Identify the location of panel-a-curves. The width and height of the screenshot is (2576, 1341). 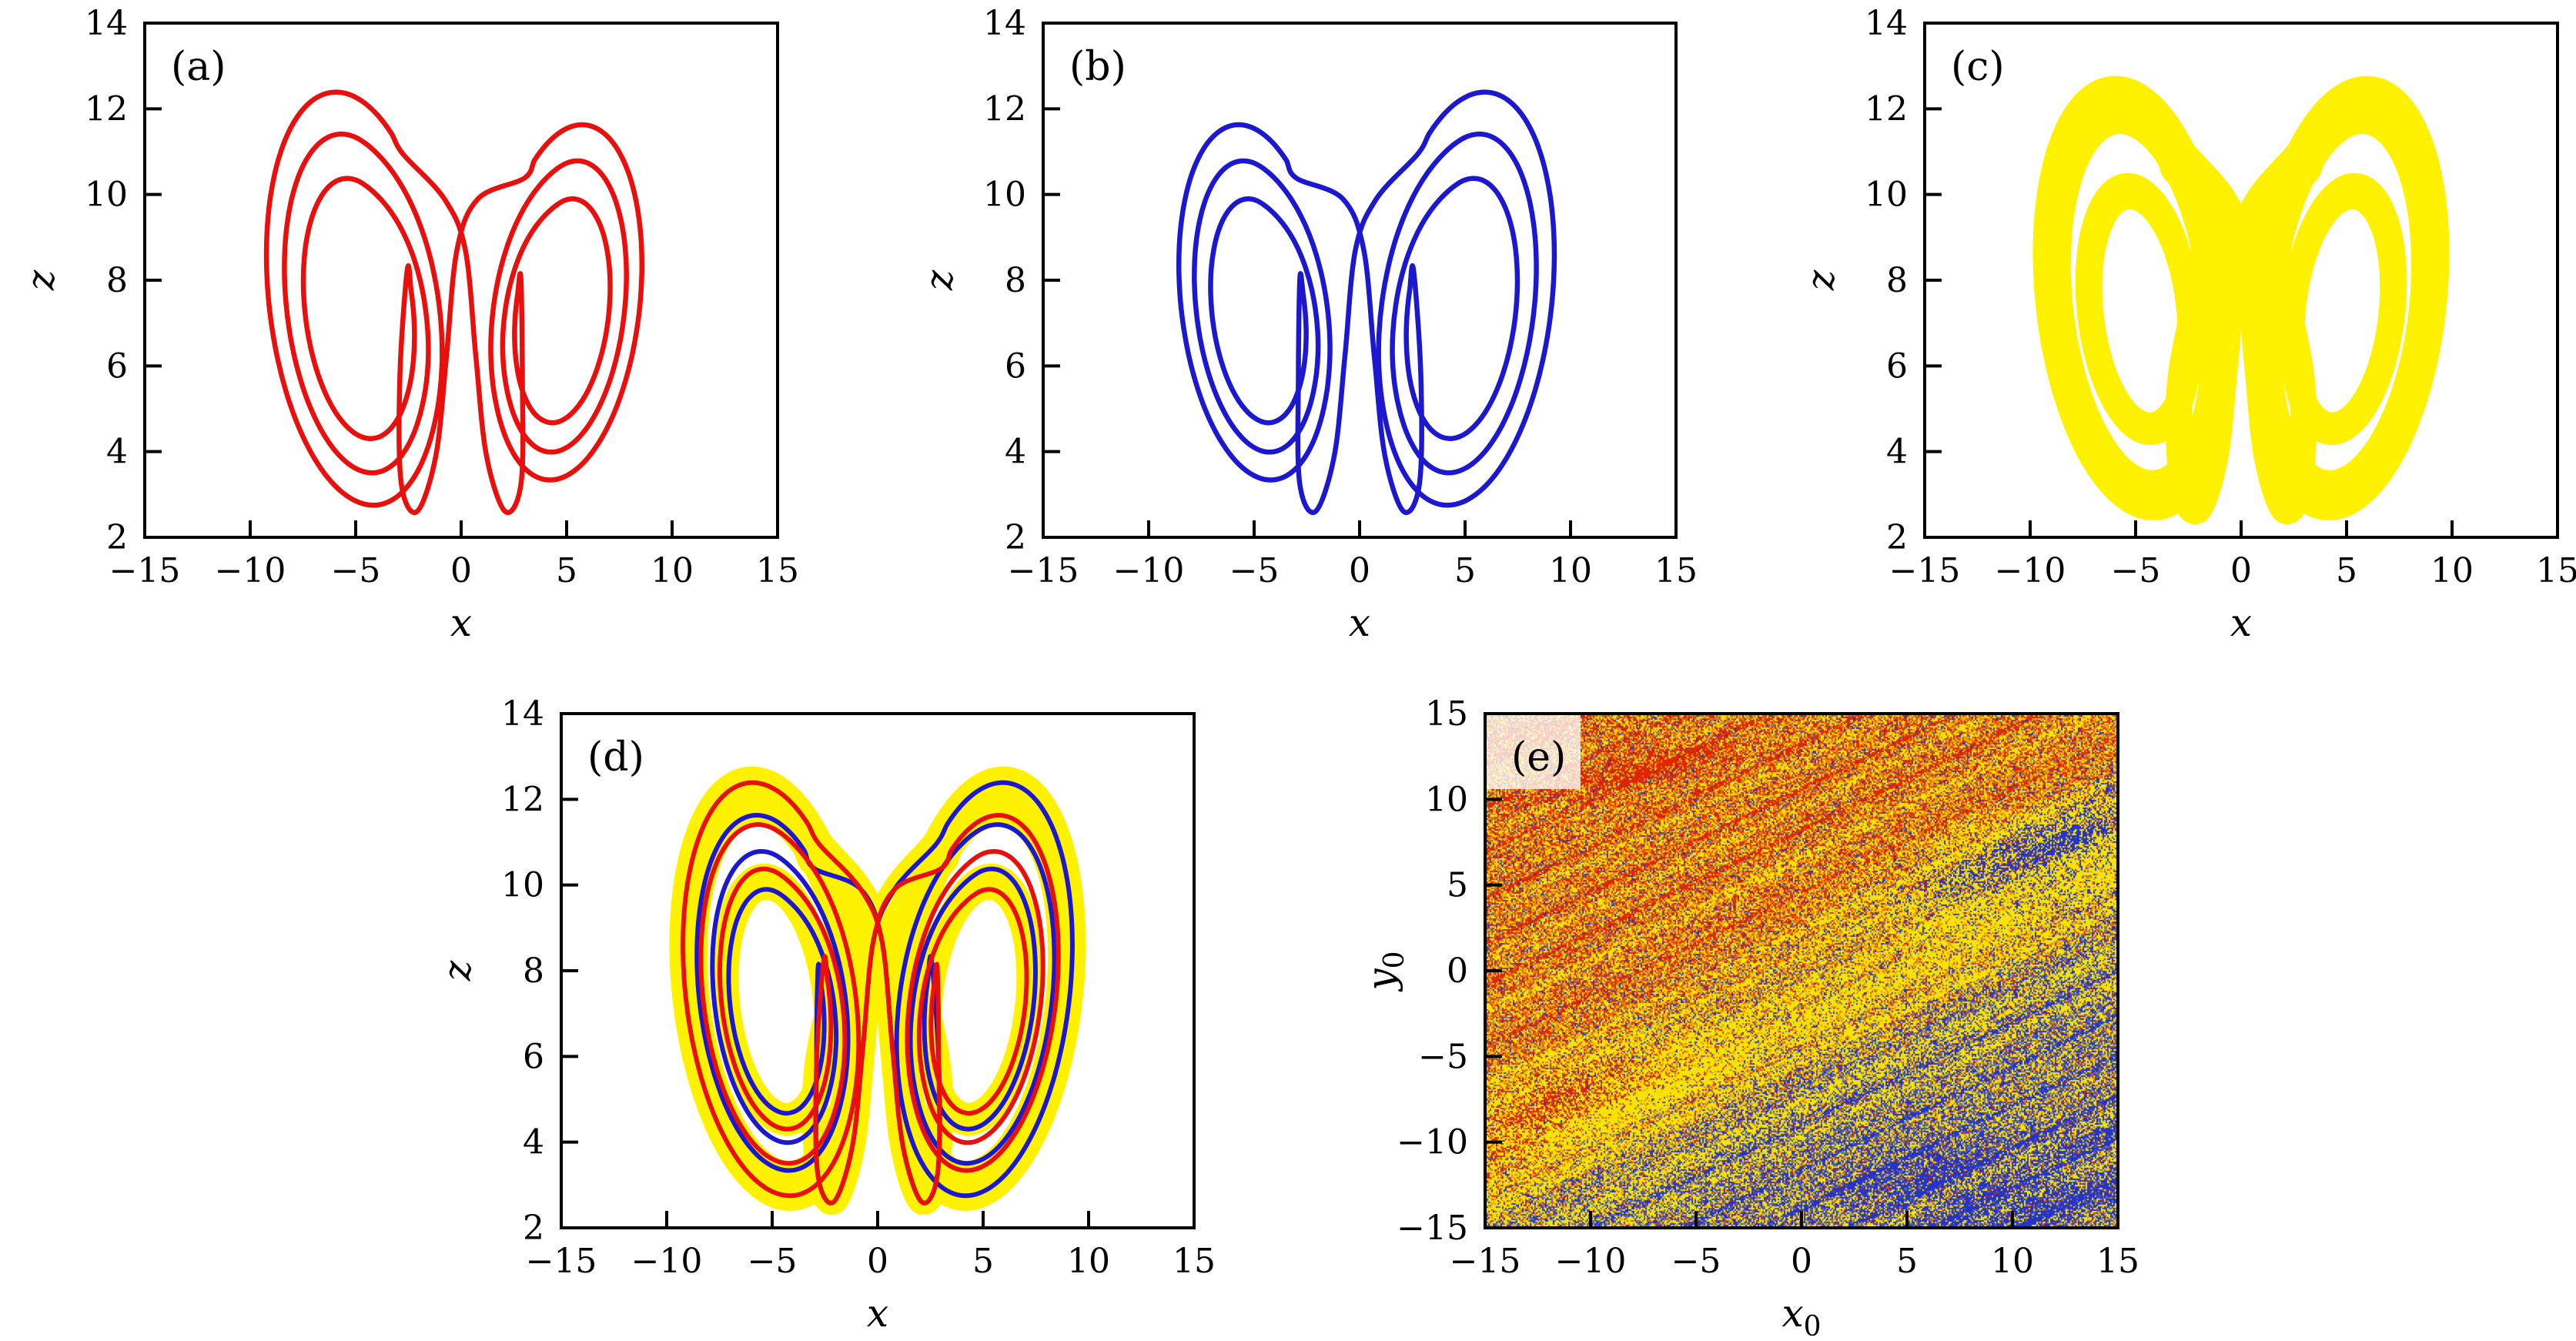
(454, 302).